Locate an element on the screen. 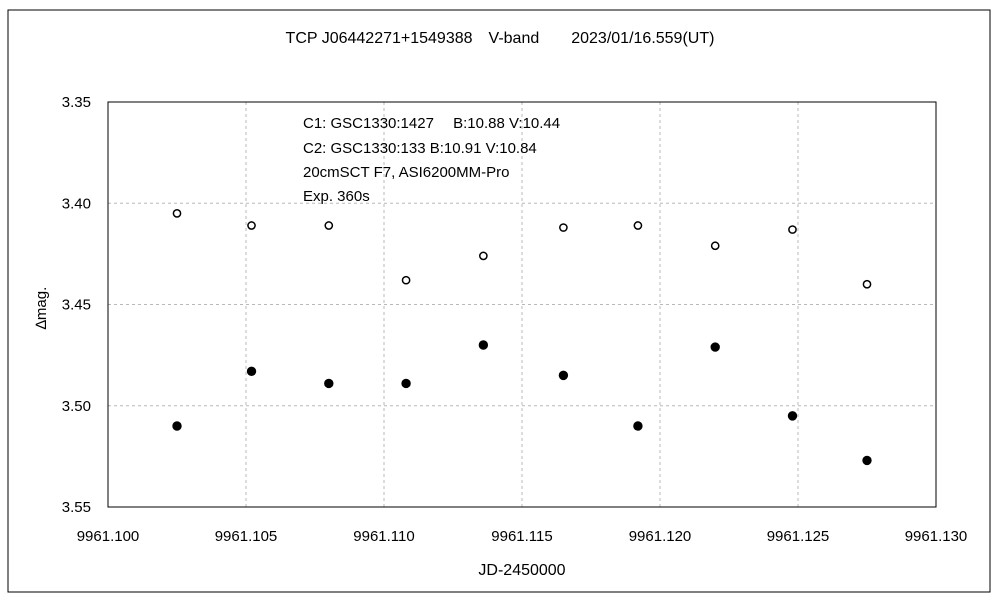 The image size is (1000, 600). y-tick-label: 3.35 is located at coordinates (76, 102).